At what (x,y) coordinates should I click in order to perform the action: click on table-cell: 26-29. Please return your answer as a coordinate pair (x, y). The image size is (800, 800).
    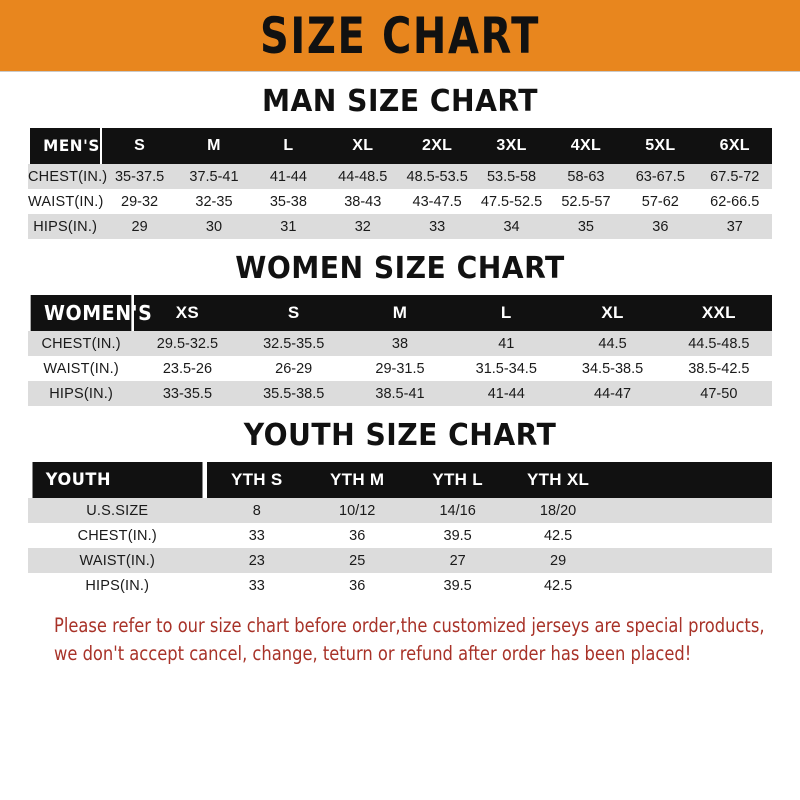
    Looking at the image, I should click on (293, 368).